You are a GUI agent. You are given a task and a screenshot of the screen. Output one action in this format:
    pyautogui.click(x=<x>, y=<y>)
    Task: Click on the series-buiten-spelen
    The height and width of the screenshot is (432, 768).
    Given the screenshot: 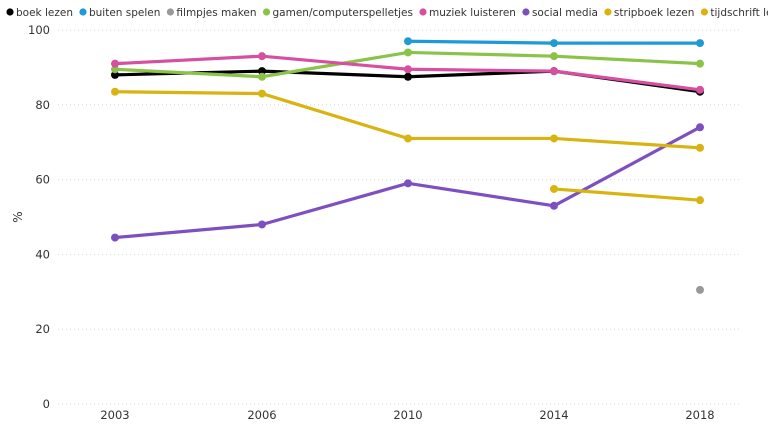 What is the action you would take?
    pyautogui.click(x=554, y=42)
    